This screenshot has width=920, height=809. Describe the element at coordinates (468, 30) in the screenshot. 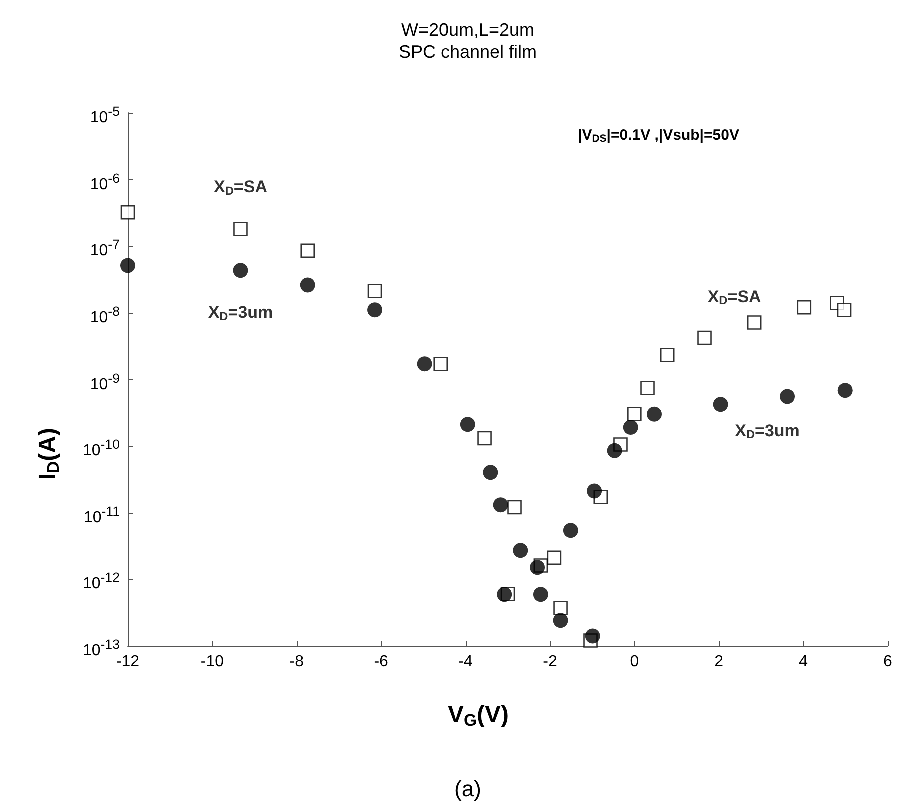

I see `chart-title: W=20um,L=2um` at that location.